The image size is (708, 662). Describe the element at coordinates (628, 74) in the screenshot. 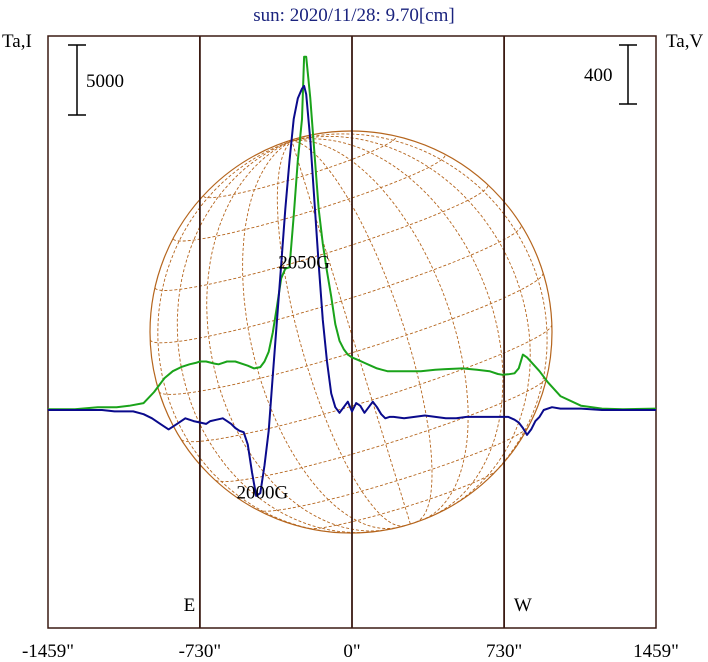

I see `right-scale-bar` at that location.